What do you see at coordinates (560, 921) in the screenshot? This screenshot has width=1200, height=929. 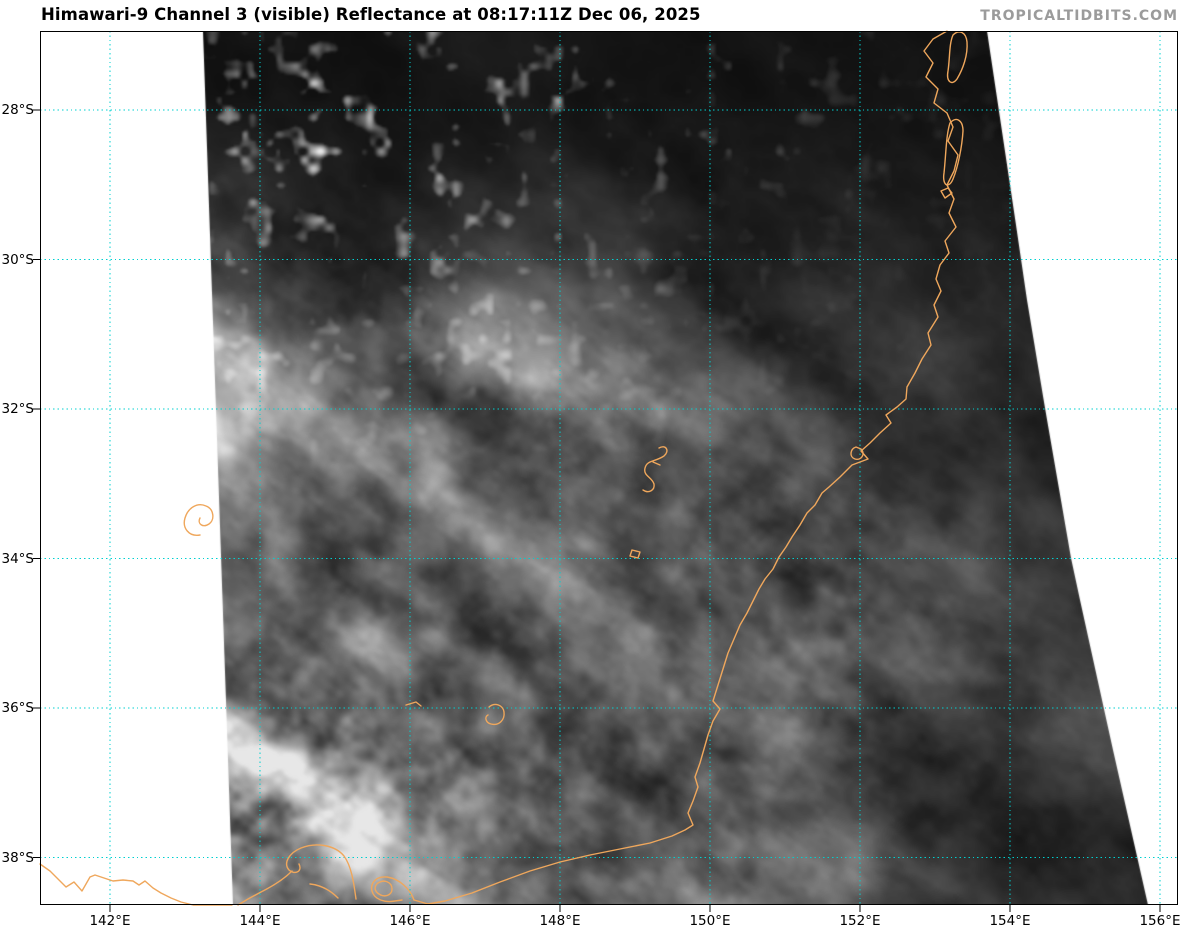 I see `lon-tick-label: 148°E` at bounding box center [560, 921].